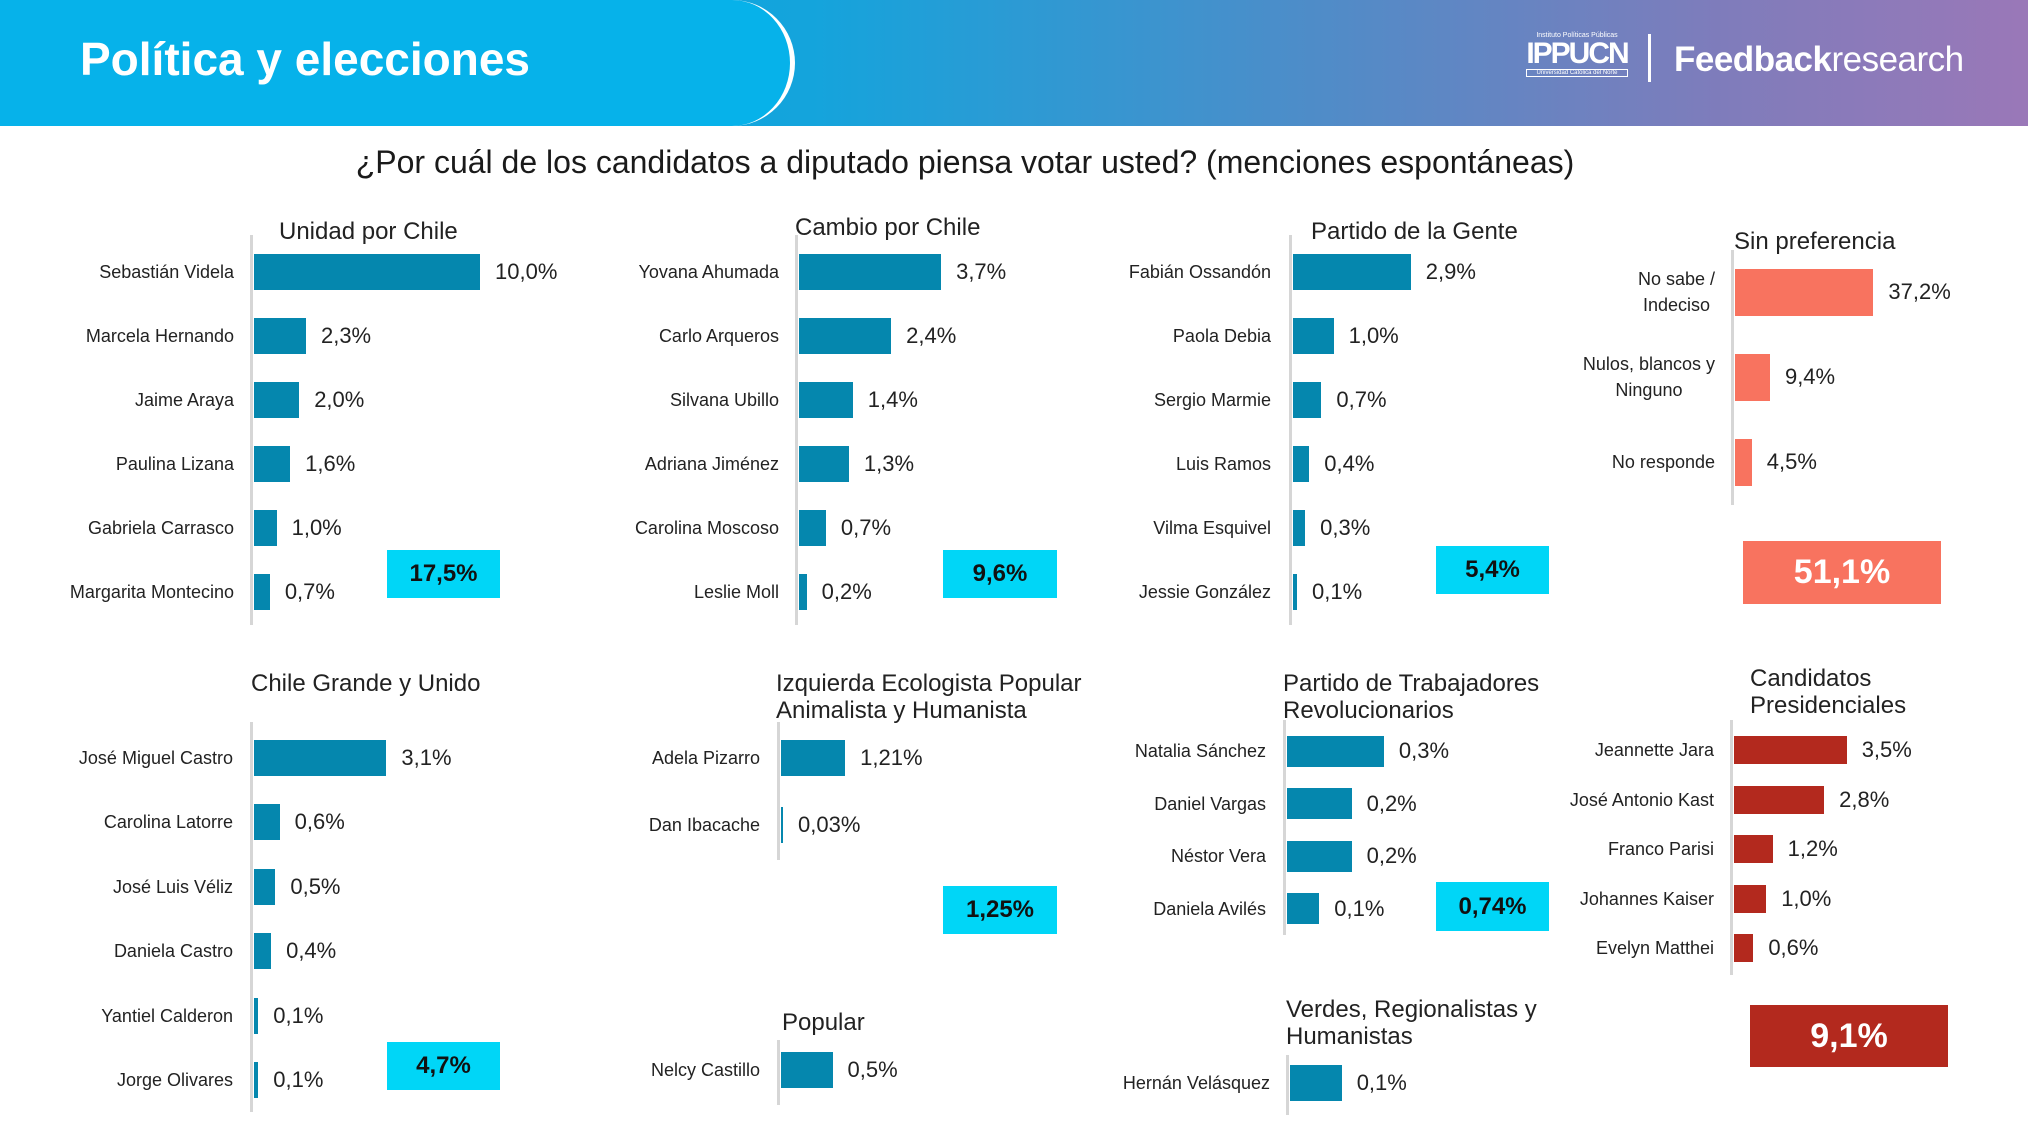 This screenshot has width=2028, height=1140. Describe the element at coordinates (316, 527) in the screenshot. I see `value-label: 1,0%` at that location.